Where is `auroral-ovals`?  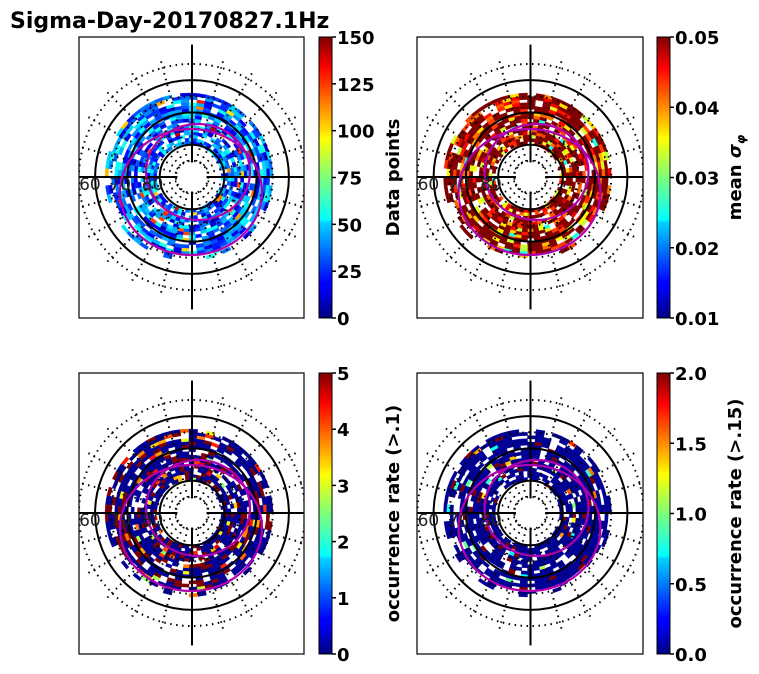
auroral-ovals is located at coordinates (529, 525).